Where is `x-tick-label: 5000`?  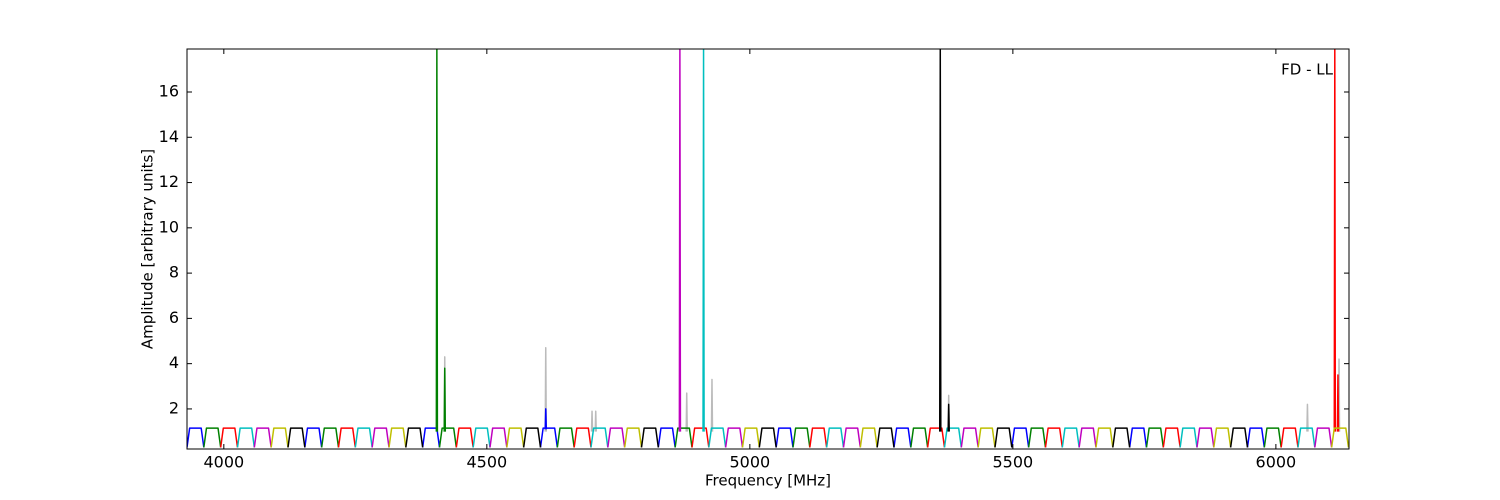 x-tick-label: 5000 is located at coordinates (749, 462).